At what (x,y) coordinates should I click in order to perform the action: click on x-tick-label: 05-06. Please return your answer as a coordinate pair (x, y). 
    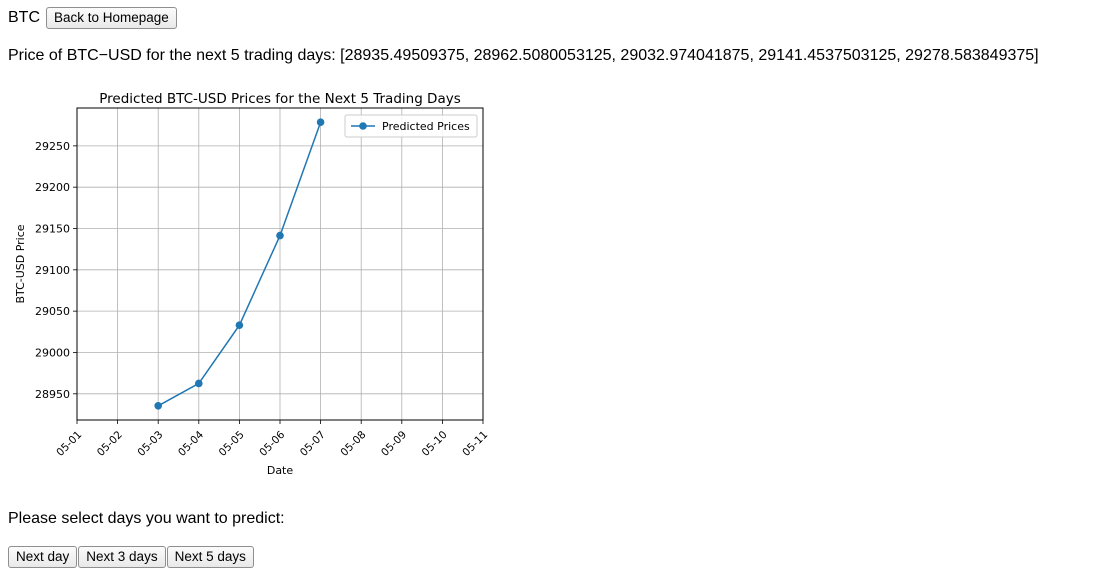
    Looking at the image, I should click on (272, 444).